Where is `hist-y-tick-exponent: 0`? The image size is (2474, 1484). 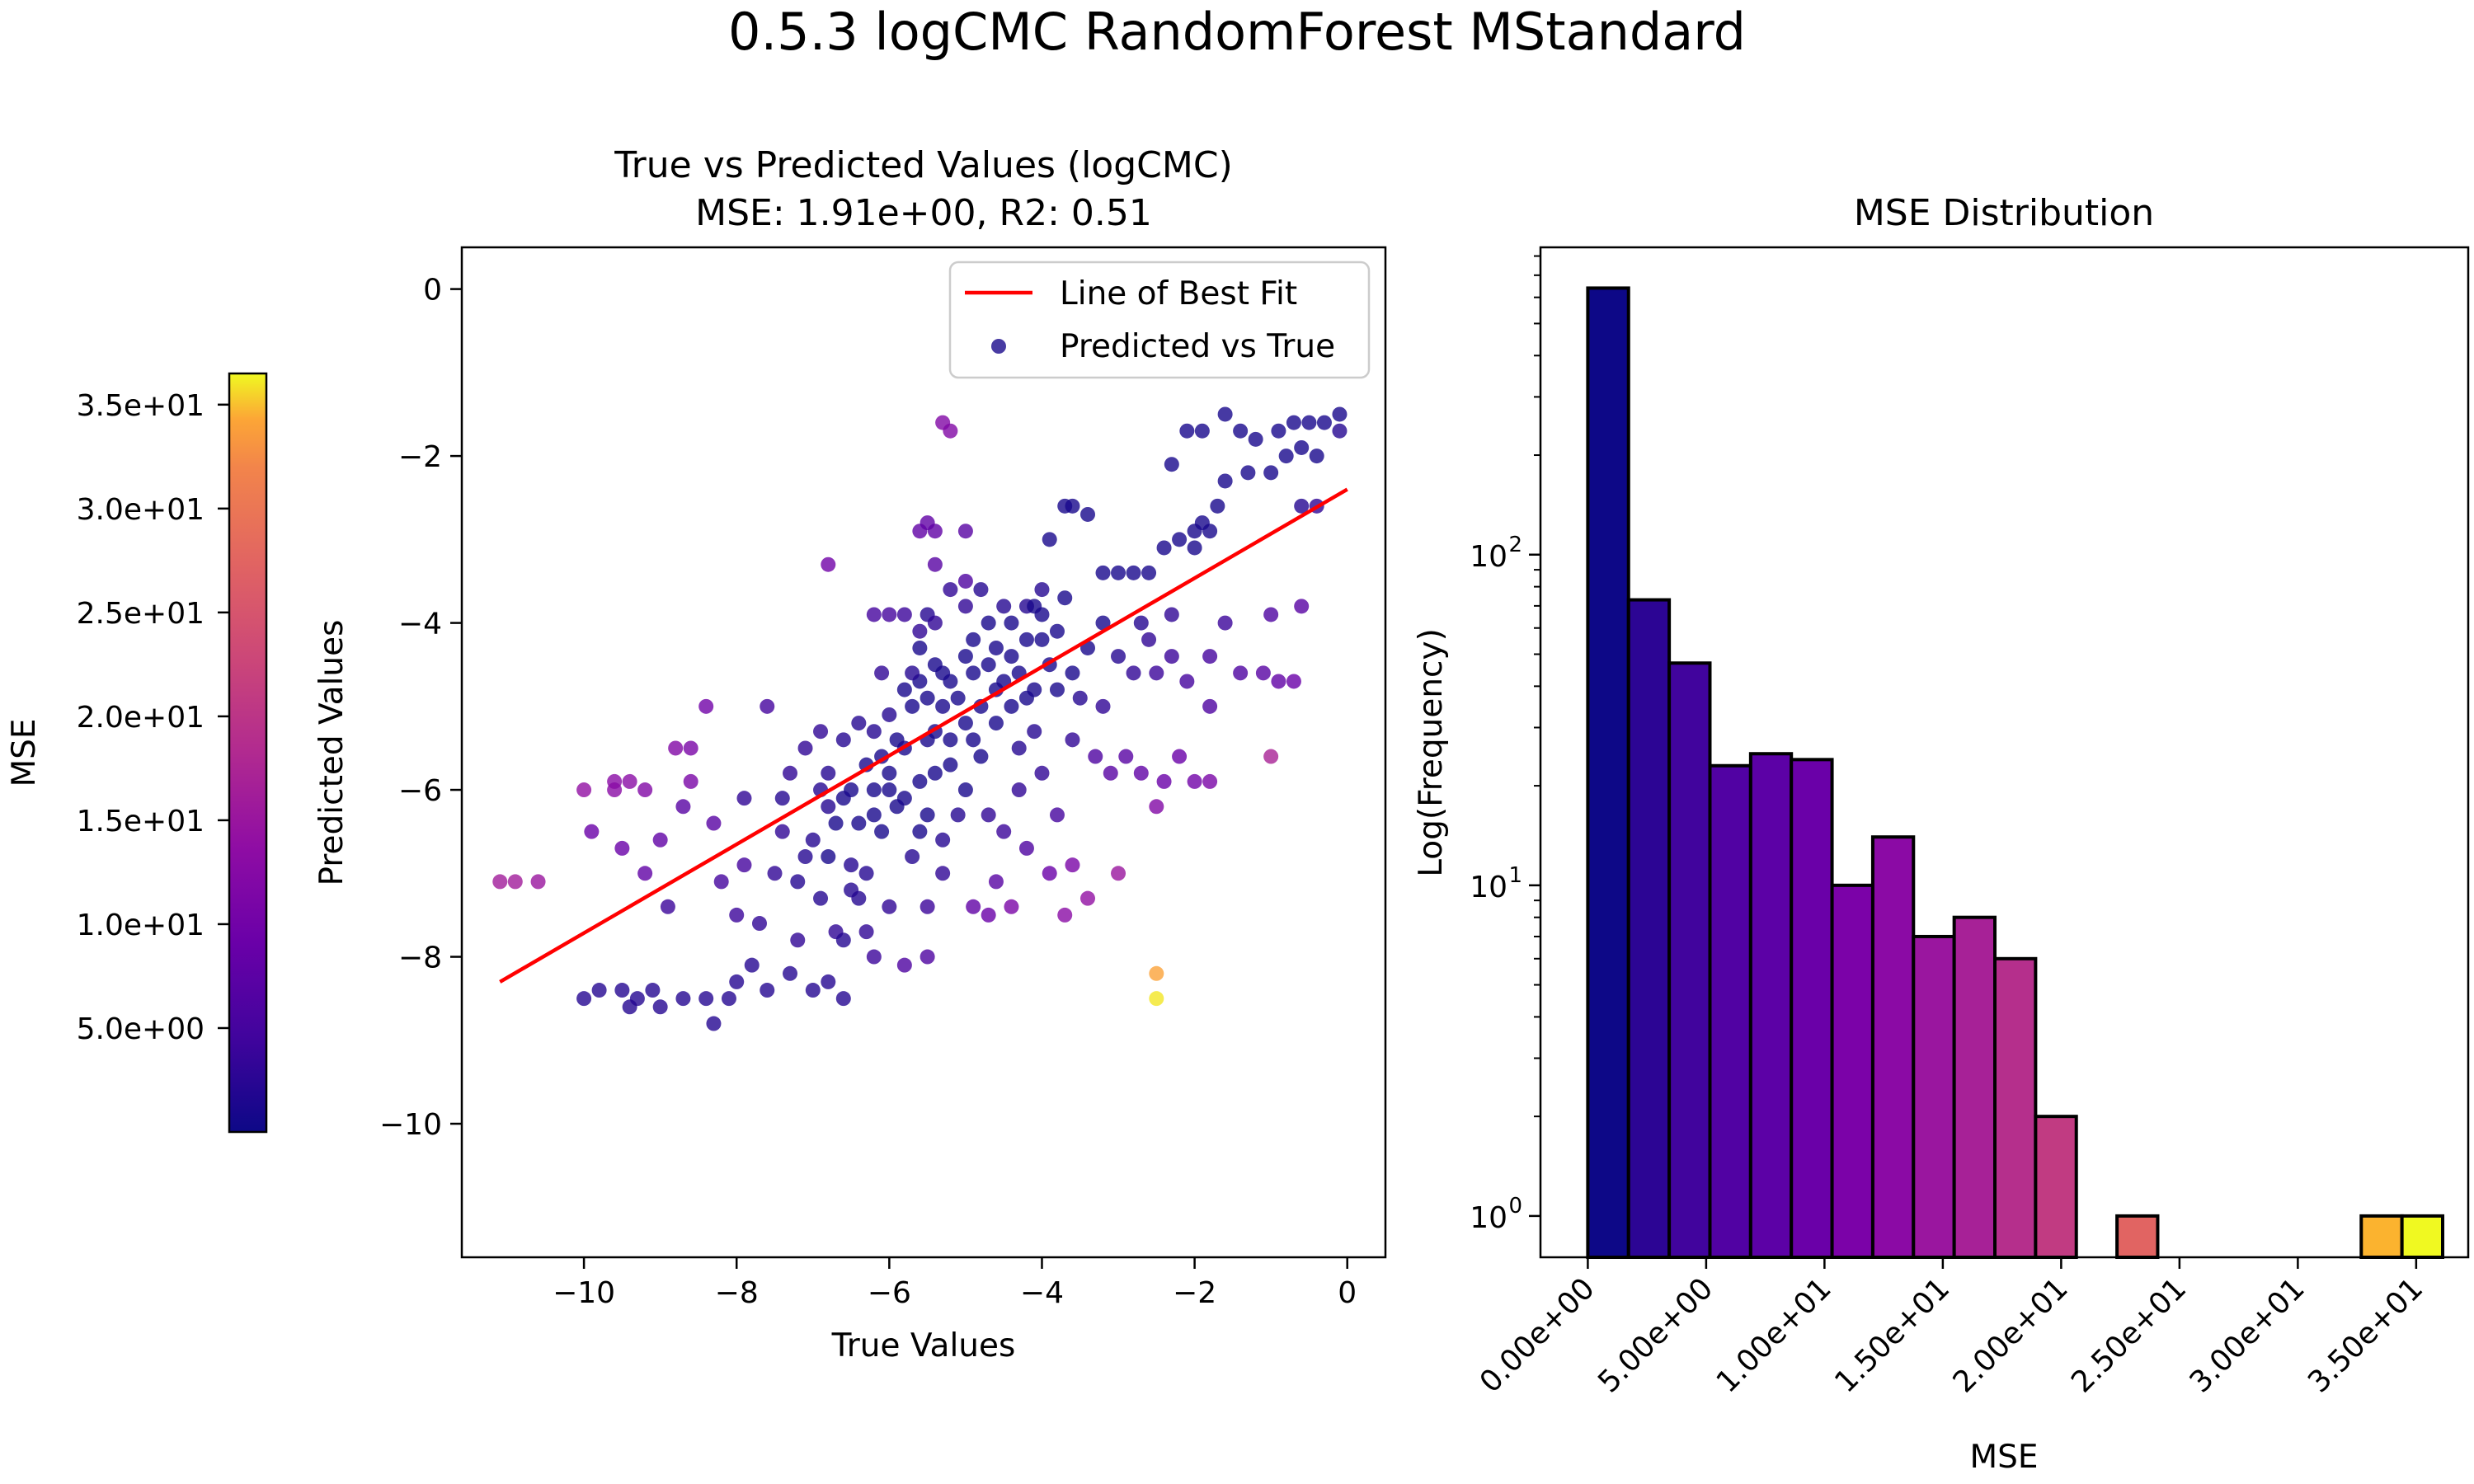 hist-y-tick-exponent: 0 is located at coordinates (1515, 1206).